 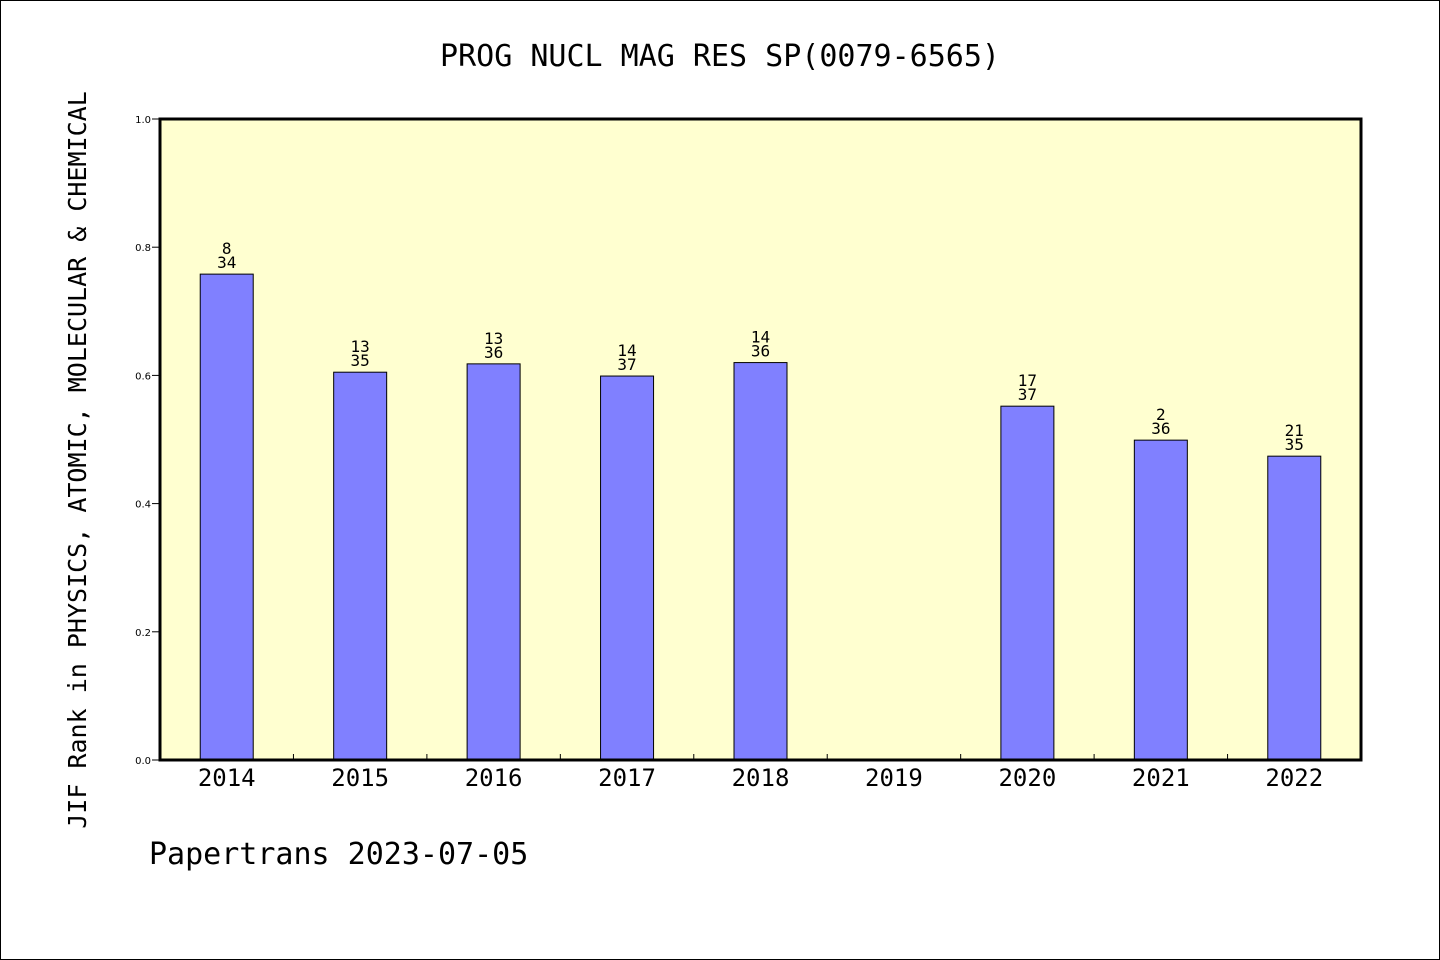 What do you see at coordinates (360, 346) in the screenshot?
I see `bar-label-rank-2015: 13` at bounding box center [360, 346].